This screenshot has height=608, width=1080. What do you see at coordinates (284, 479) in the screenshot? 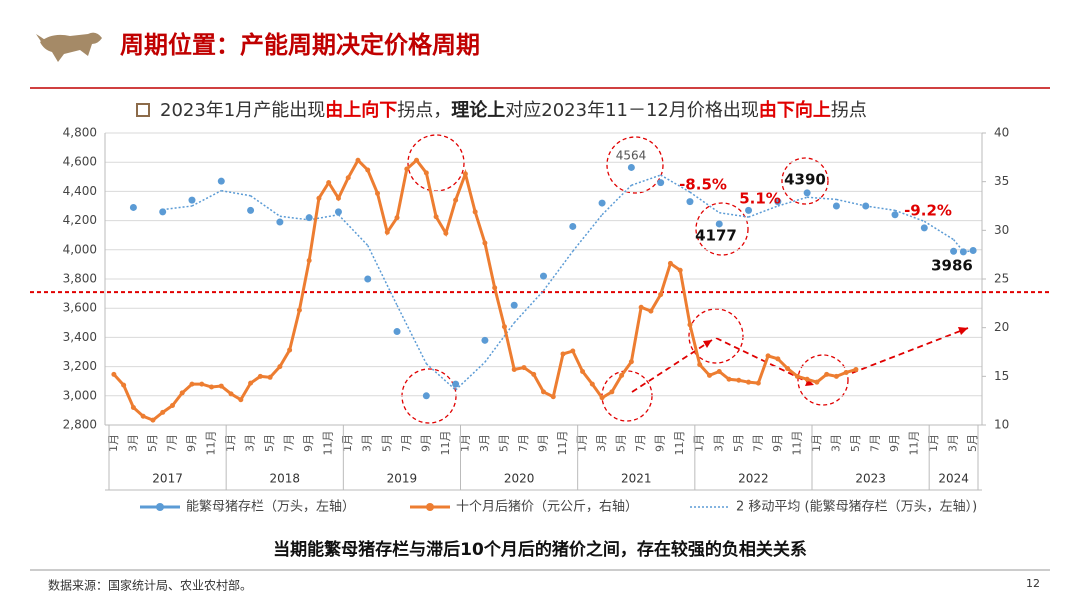
I see `year-label: 2018` at bounding box center [284, 479].